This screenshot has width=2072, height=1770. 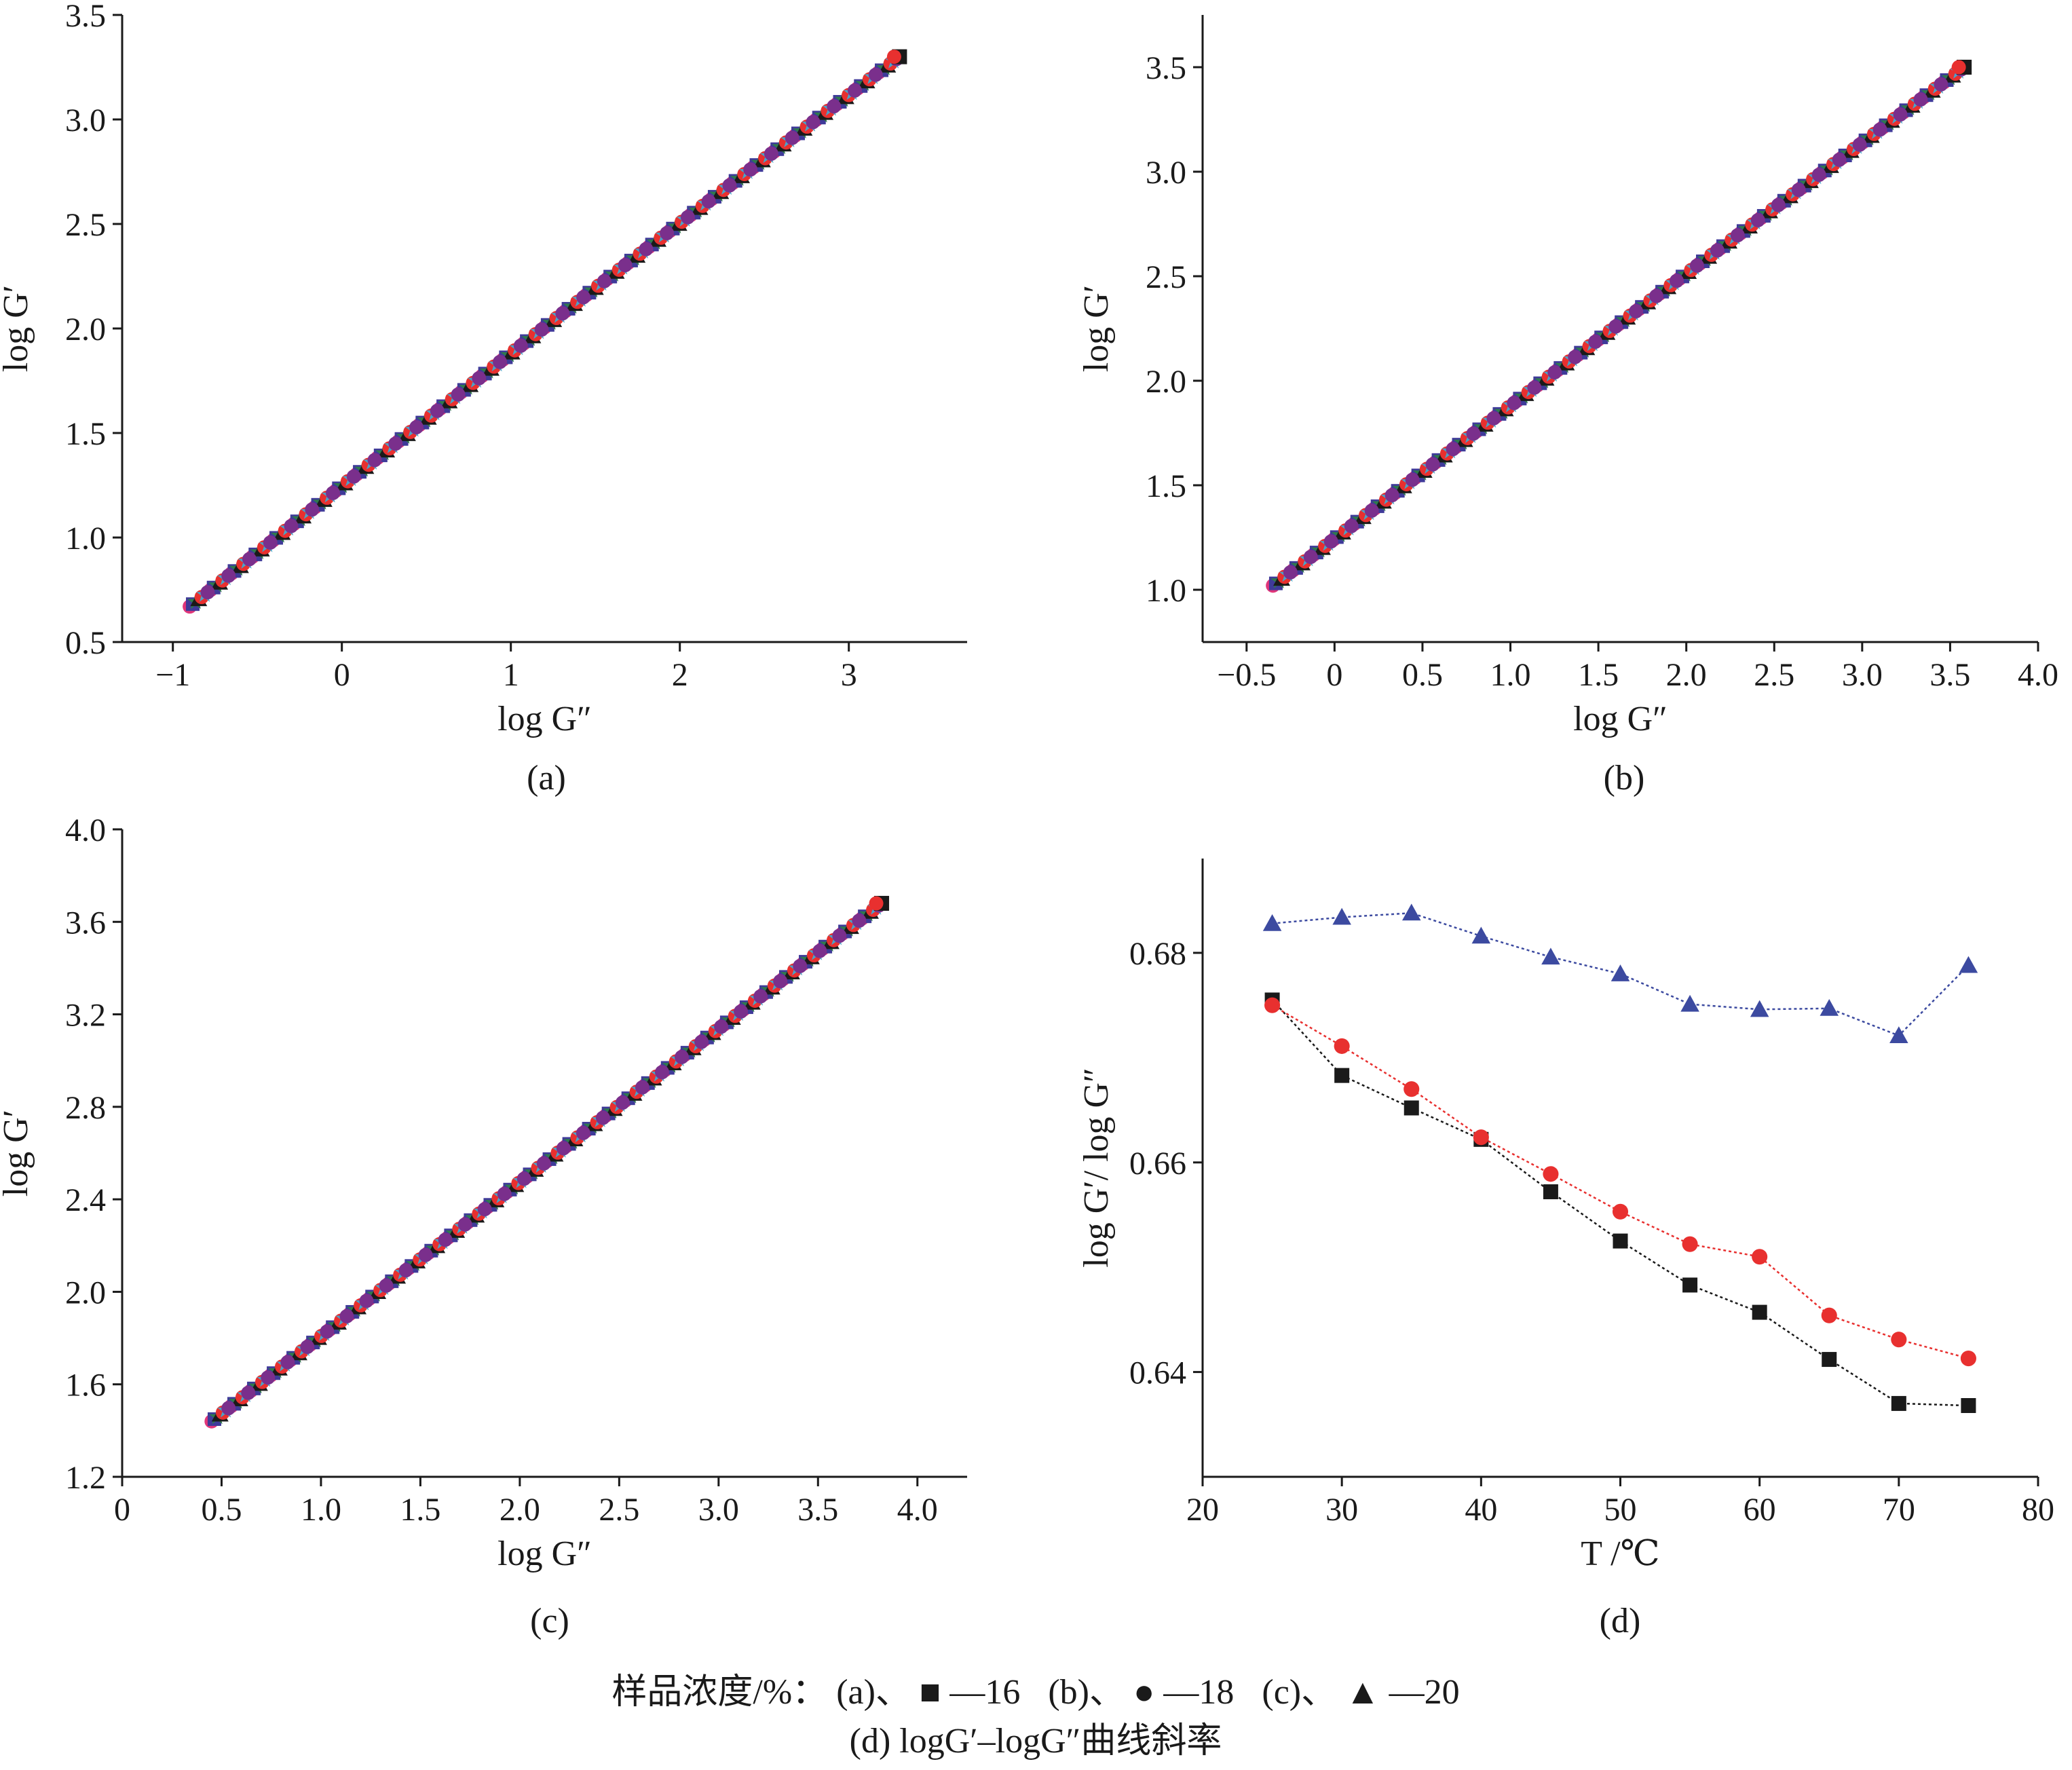 I want to click on legend-label-18: —18, so click(x=1198, y=1693).